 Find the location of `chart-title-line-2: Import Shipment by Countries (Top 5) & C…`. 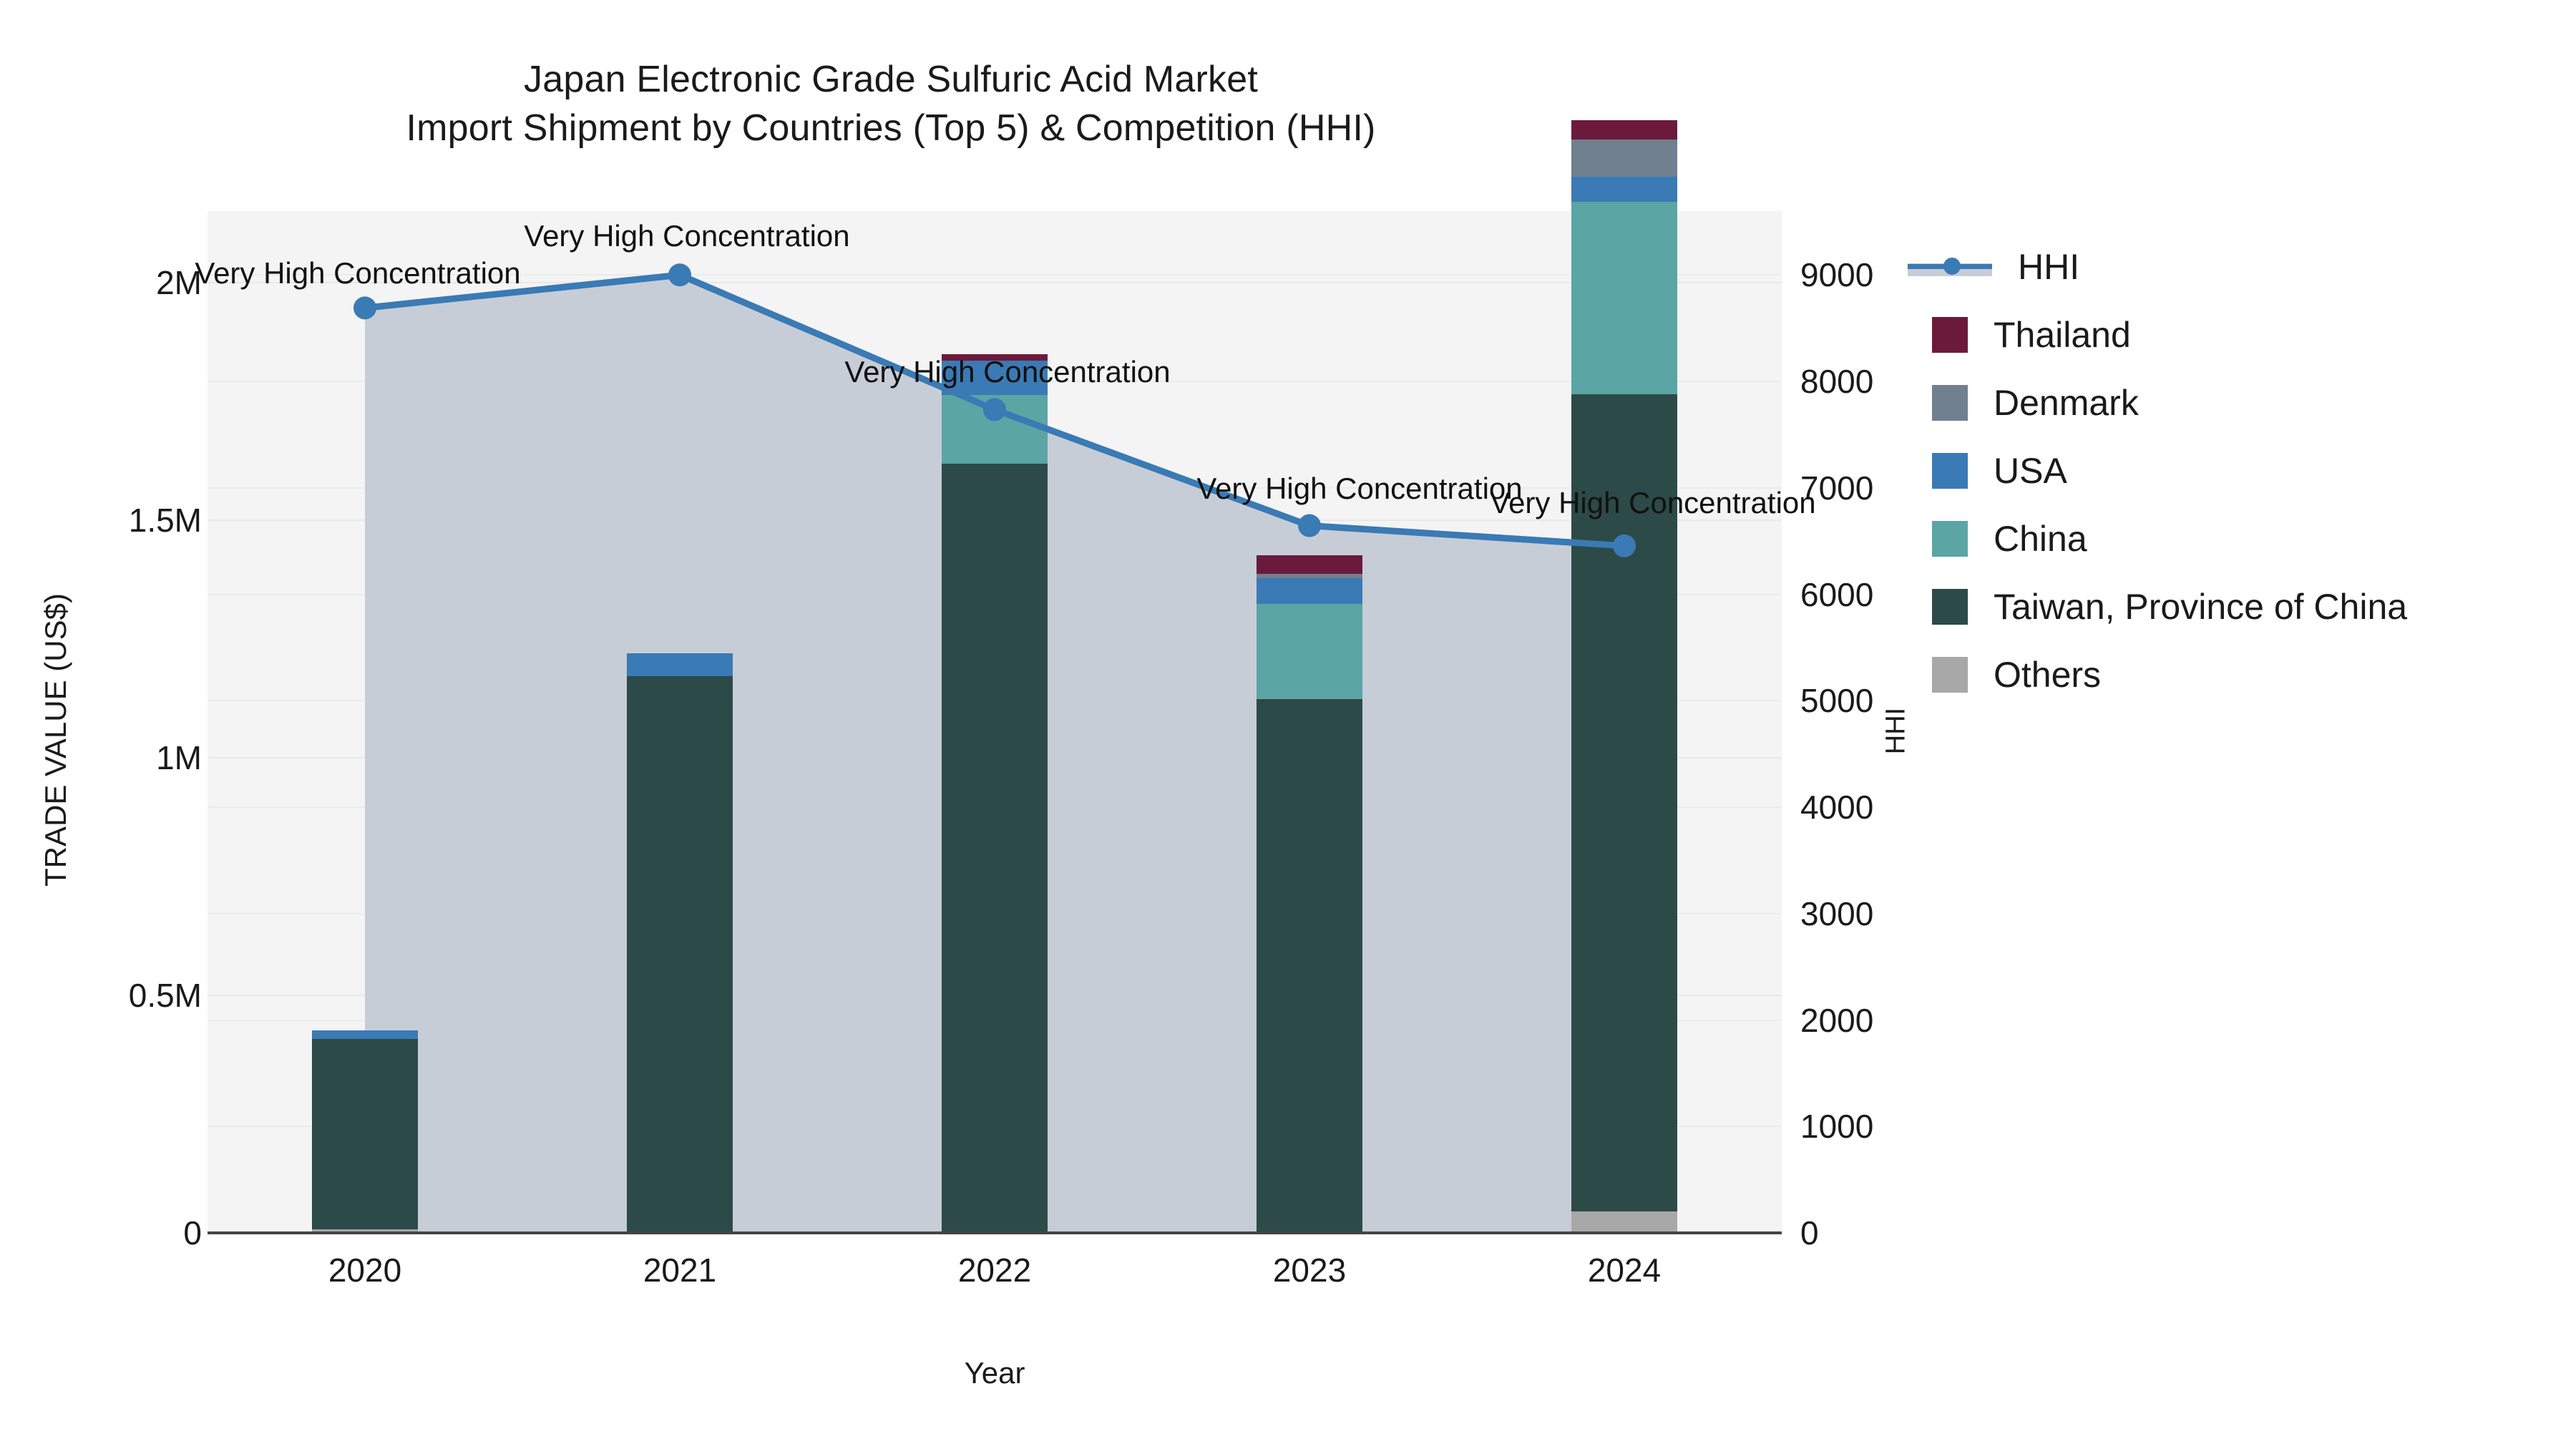

chart-title-line-2: Import Shipment by Countries (Top 5) & C… is located at coordinates (891, 128).